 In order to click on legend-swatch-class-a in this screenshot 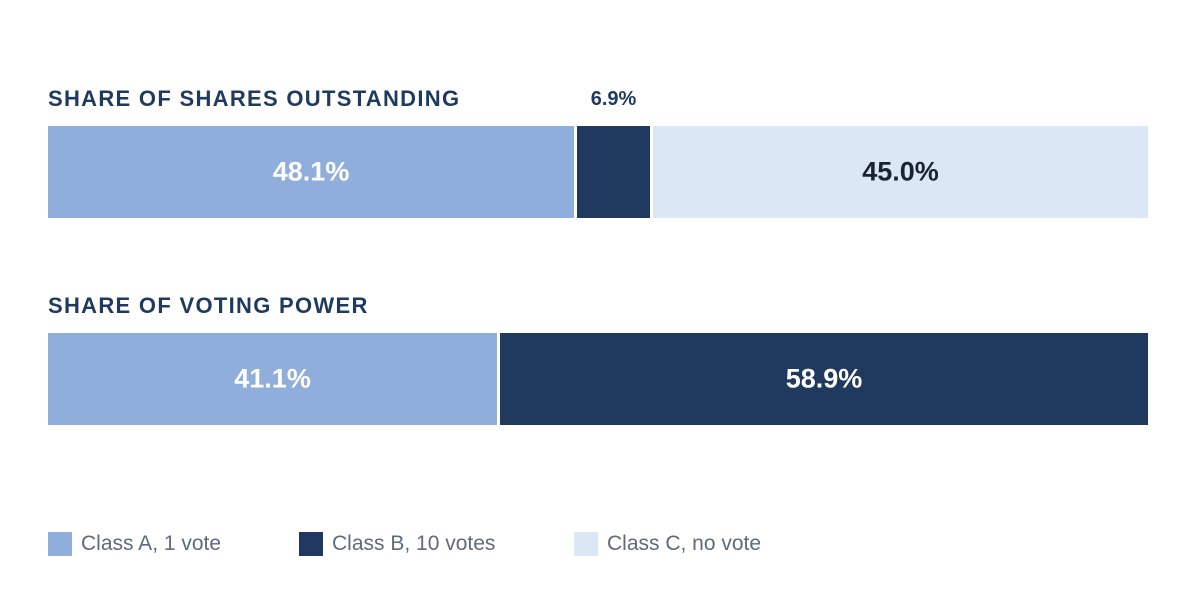, I will do `click(60, 544)`.